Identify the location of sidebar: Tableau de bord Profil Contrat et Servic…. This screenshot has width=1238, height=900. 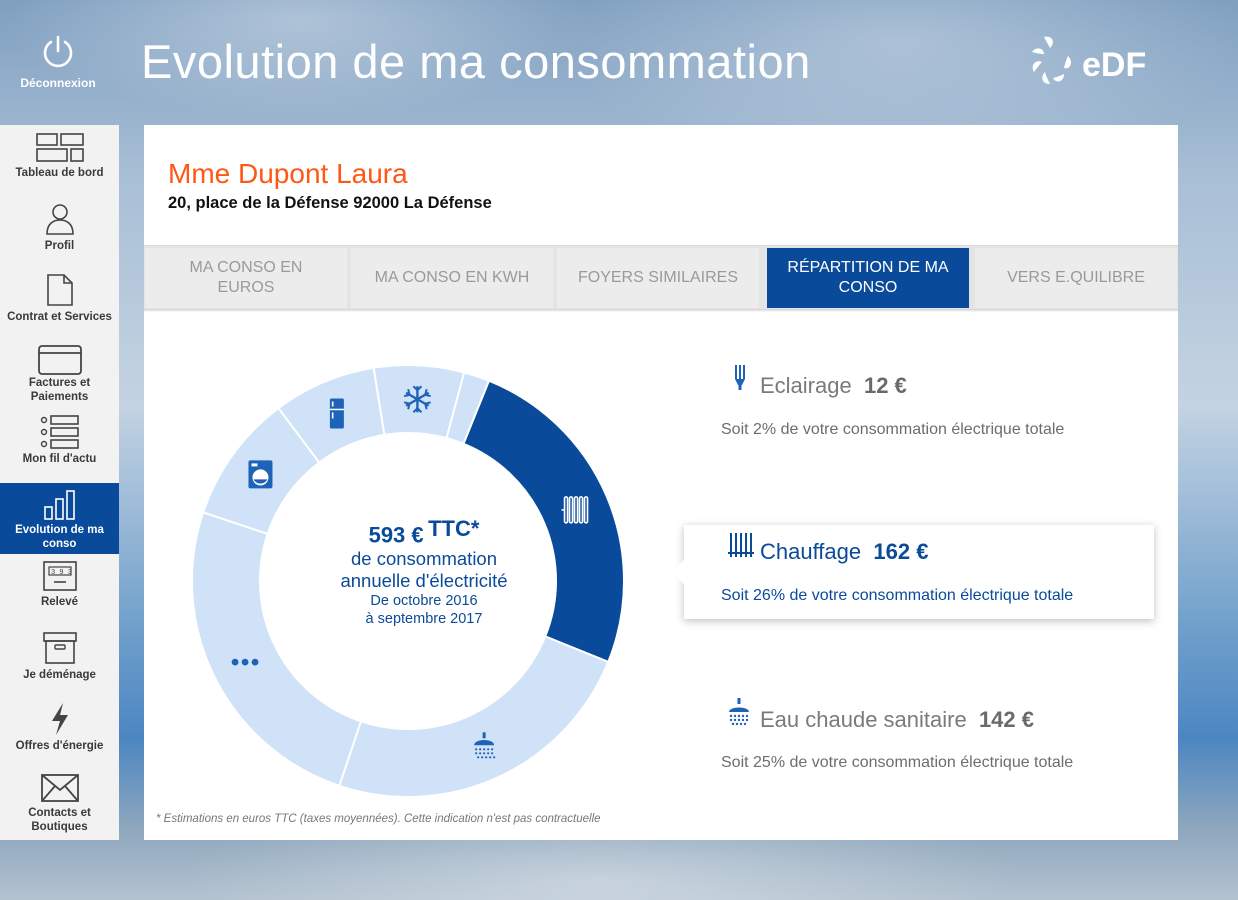
(59, 482).